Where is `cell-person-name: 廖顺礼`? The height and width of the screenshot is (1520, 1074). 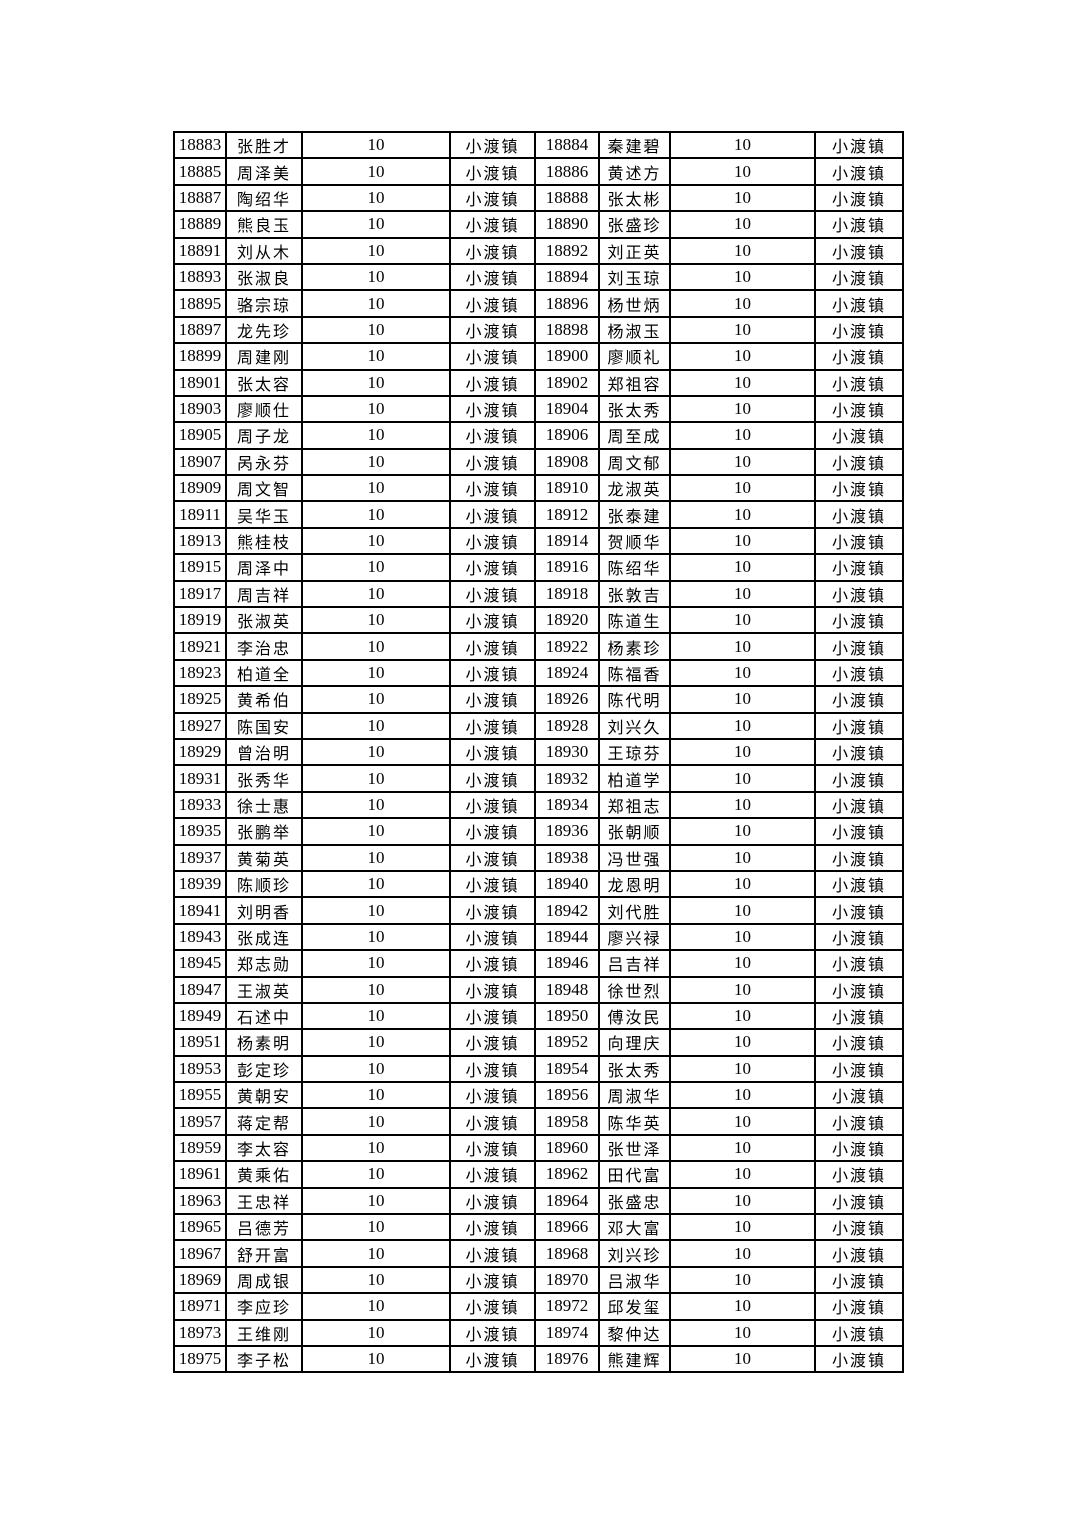 cell-person-name: 廖顺礼 is located at coordinates (634, 356).